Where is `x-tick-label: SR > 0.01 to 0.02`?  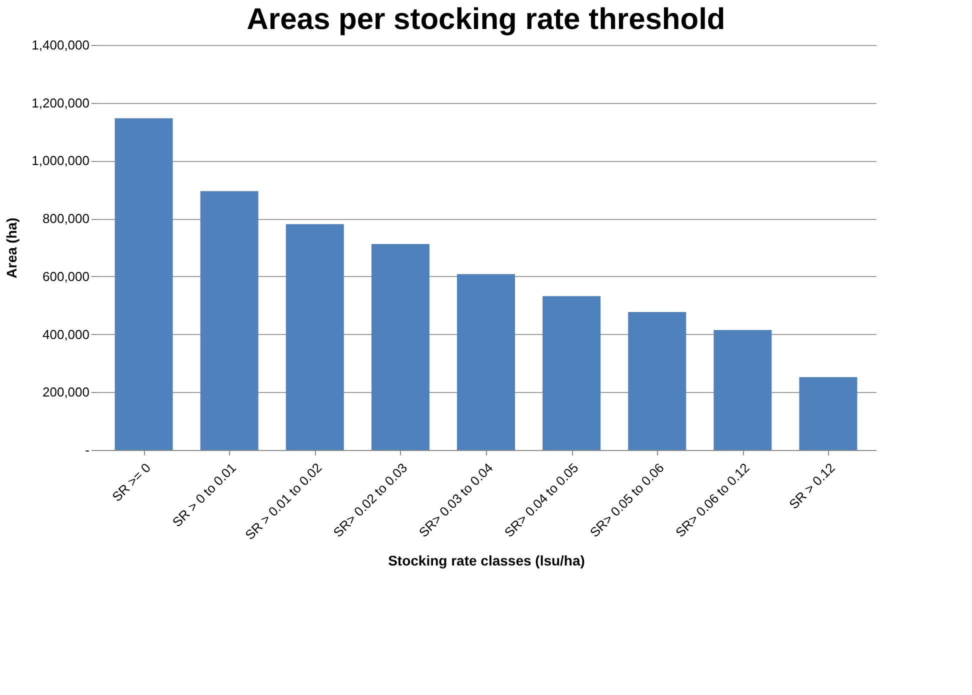
x-tick-label: SR > 0.01 to 0.02 is located at coordinates (283, 501).